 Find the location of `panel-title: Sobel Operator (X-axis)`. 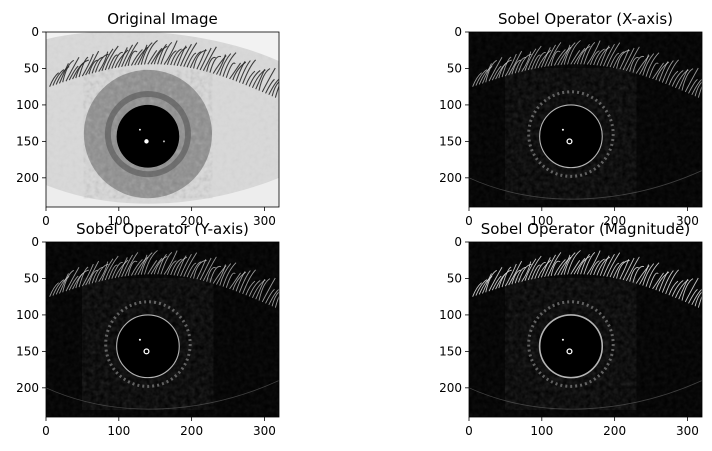

panel-title: Sobel Operator (X-axis) is located at coordinates (585, 19).